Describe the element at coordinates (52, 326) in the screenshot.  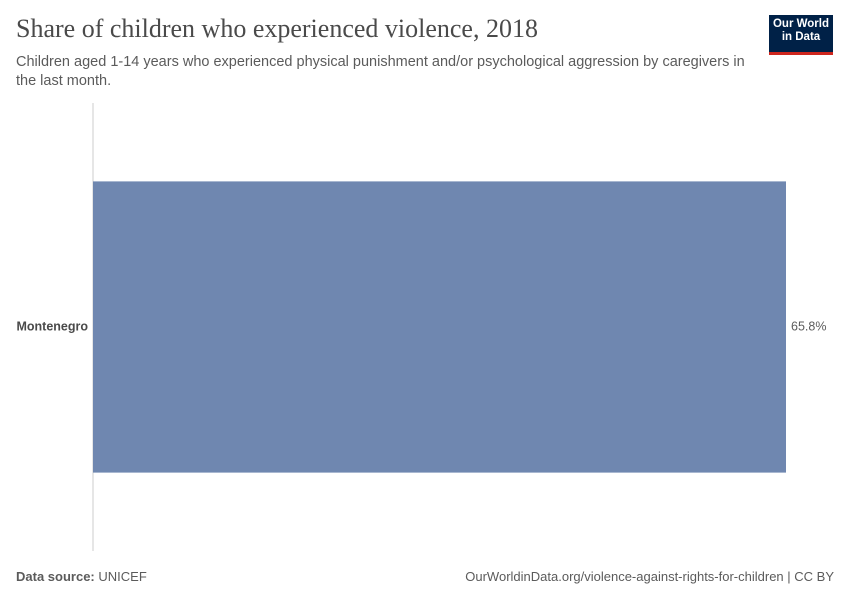
I see `y-tick-label: Montenegro` at that location.